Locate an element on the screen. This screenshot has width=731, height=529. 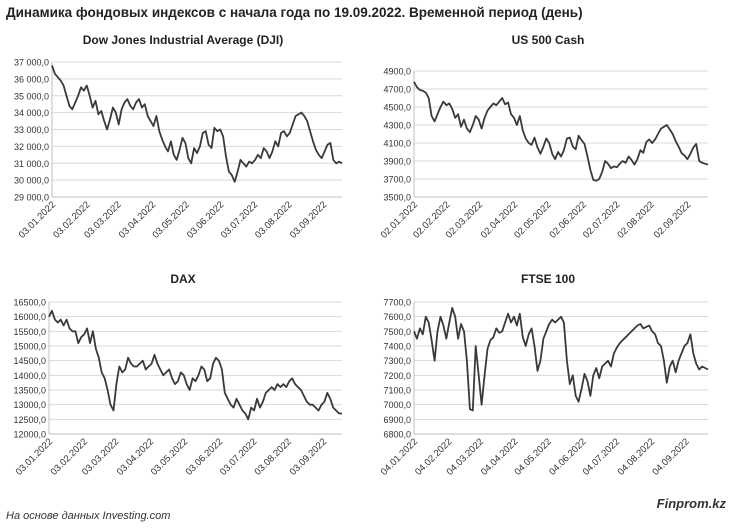
y-tick-label: 31 000,0 is located at coordinates (31, 164).